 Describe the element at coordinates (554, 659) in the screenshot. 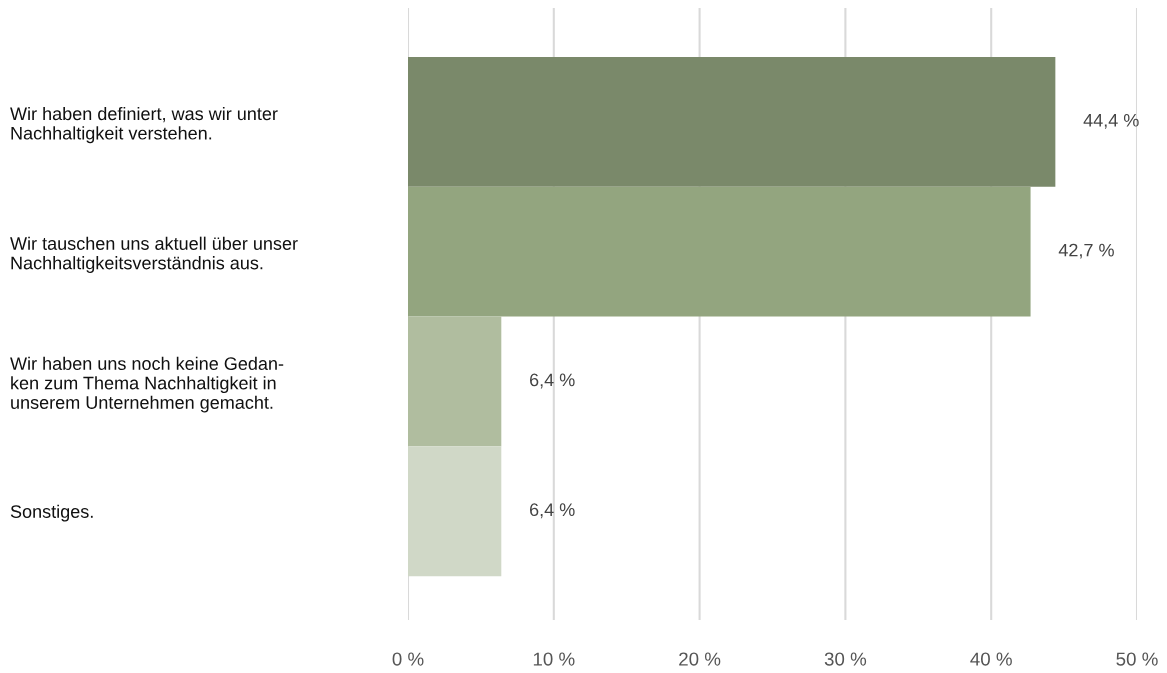

I see `x-tick-label: 10 %` at that location.